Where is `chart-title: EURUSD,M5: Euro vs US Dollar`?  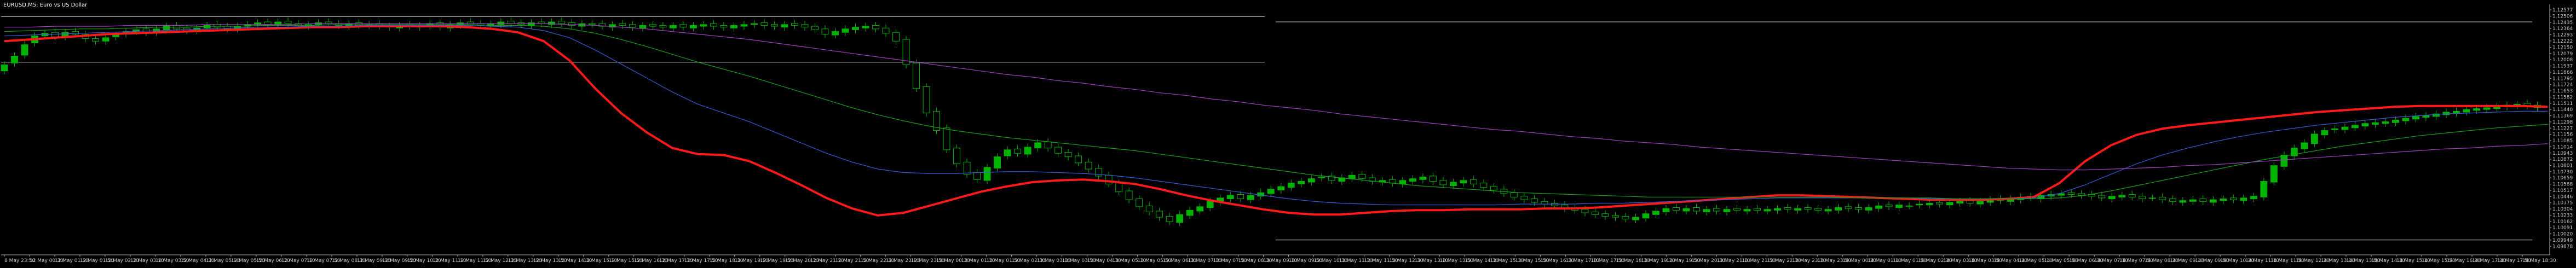
chart-title: EURUSD,M5: Euro vs US Dollar is located at coordinates (45, 5).